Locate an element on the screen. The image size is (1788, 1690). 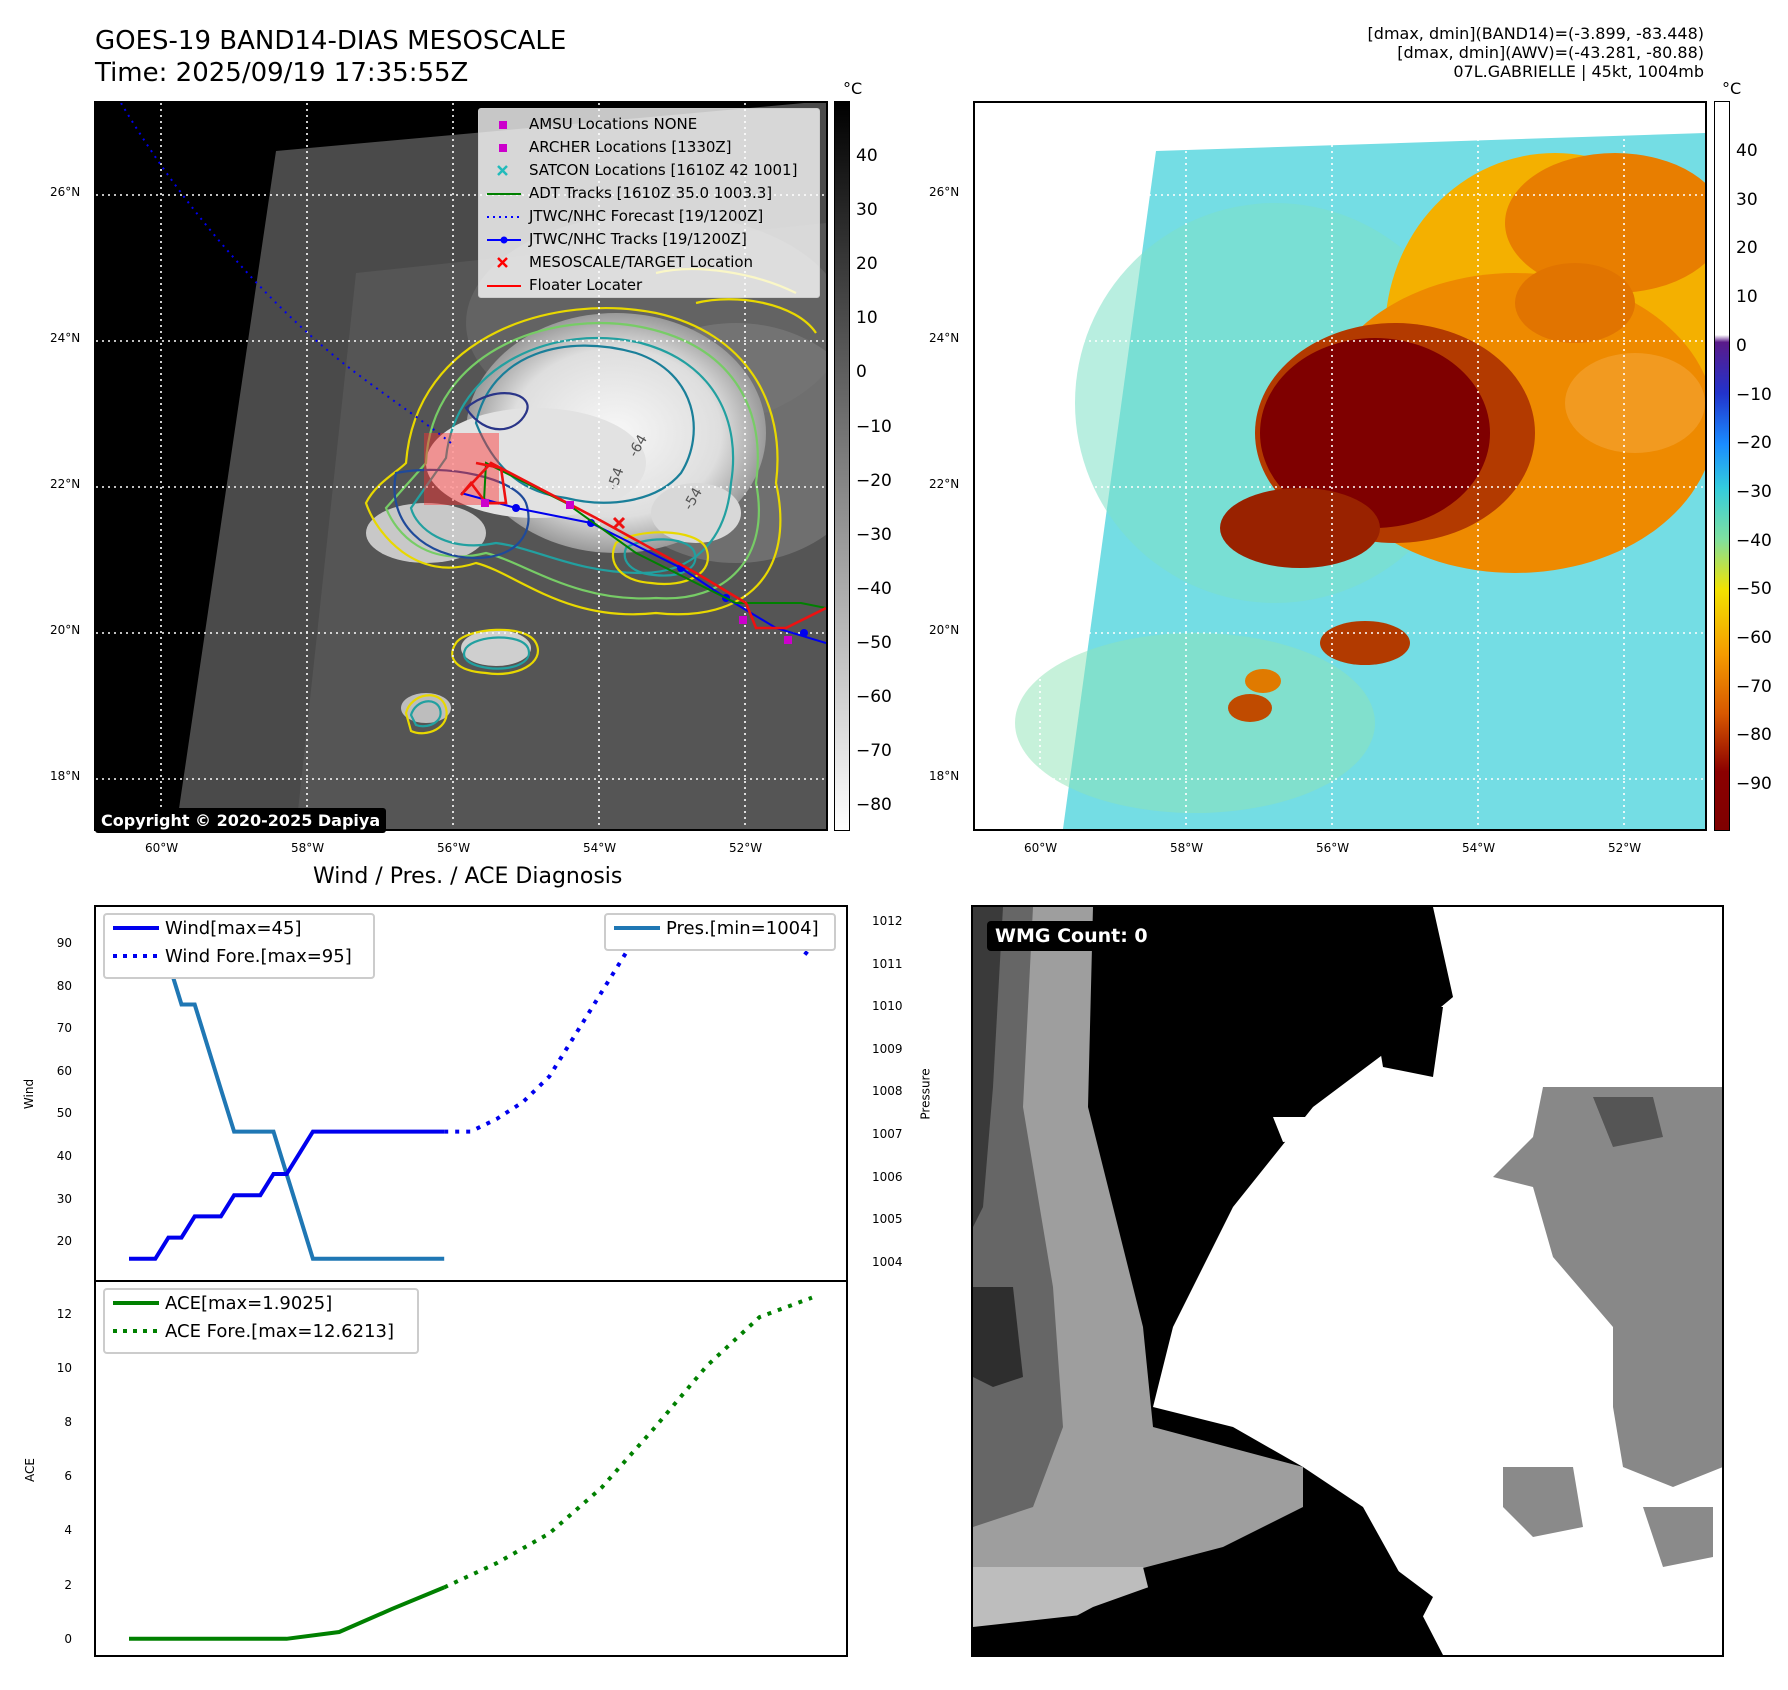
axis-tick-label: 6 is located at coordinates (68, 1476).